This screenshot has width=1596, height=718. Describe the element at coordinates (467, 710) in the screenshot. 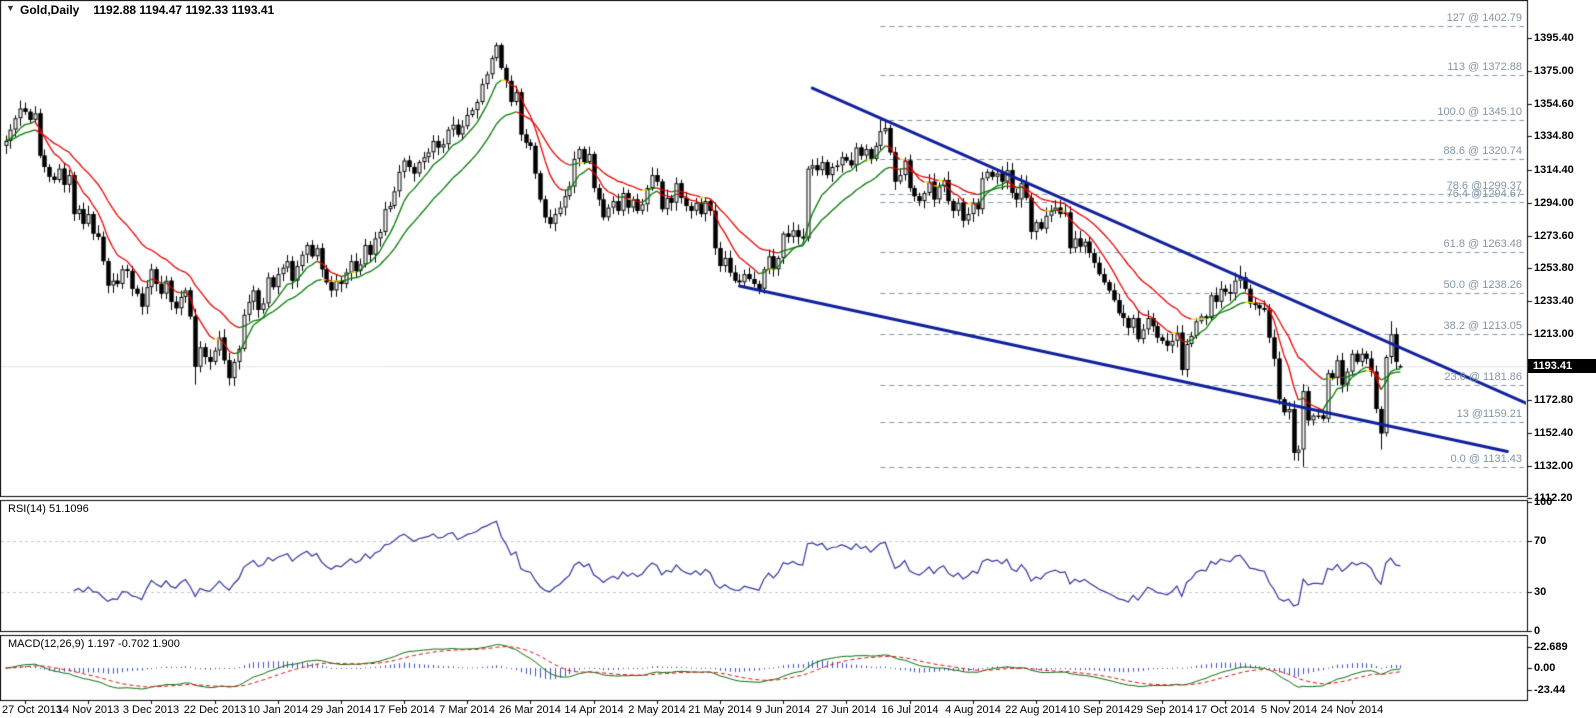

I see `date-label: 7 Mar 2014` at that location.